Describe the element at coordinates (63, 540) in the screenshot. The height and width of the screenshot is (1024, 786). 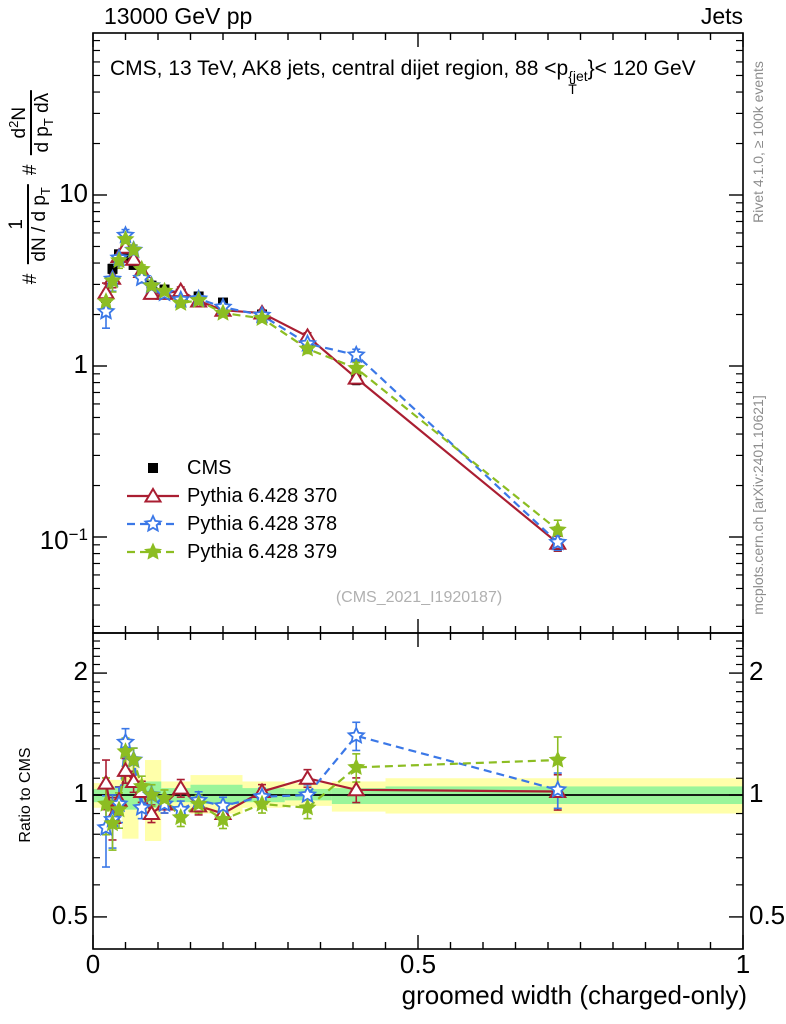
I see `main-y-tick-label-10−1: 10−1` at that location.